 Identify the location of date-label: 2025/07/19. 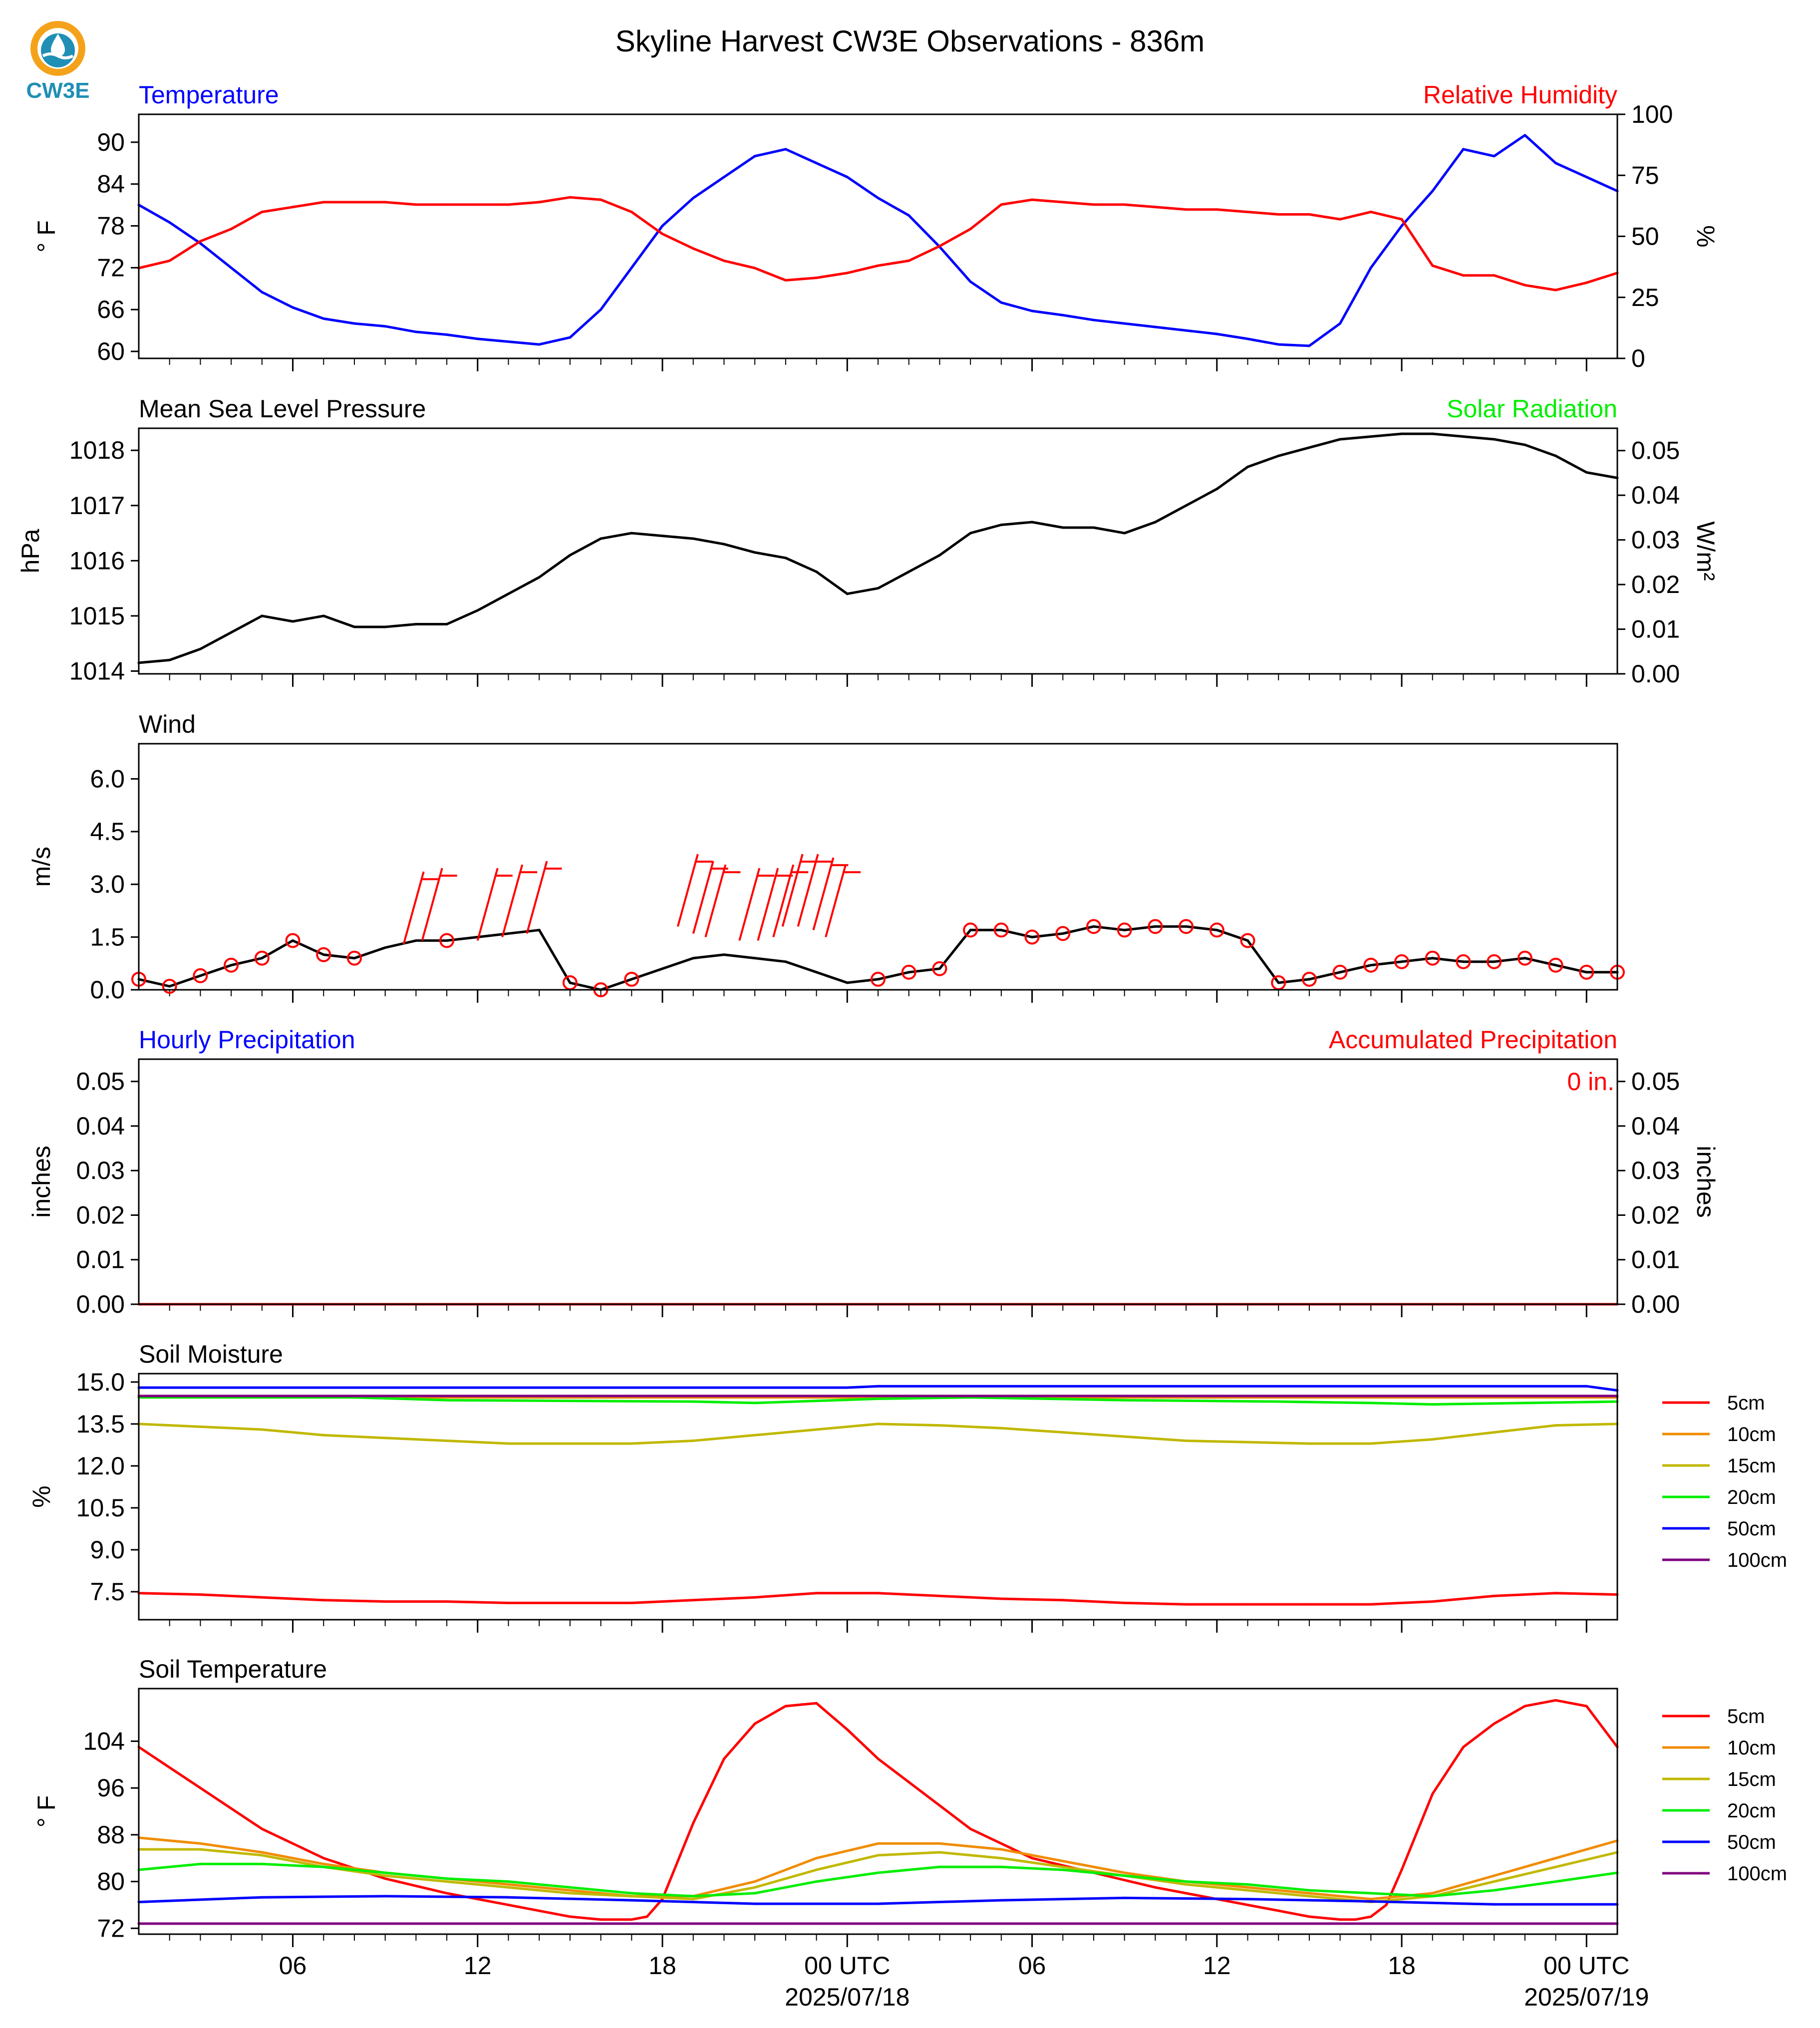
(1586, 1997).